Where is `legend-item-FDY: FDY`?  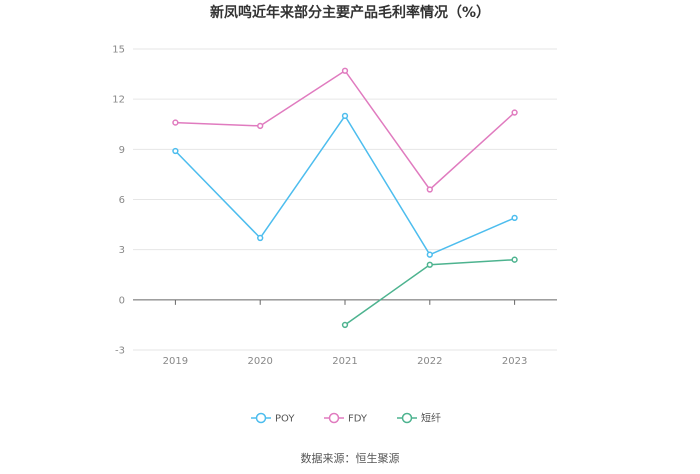 legend-item-FDY: FDY is located at coordinates (346, 418).